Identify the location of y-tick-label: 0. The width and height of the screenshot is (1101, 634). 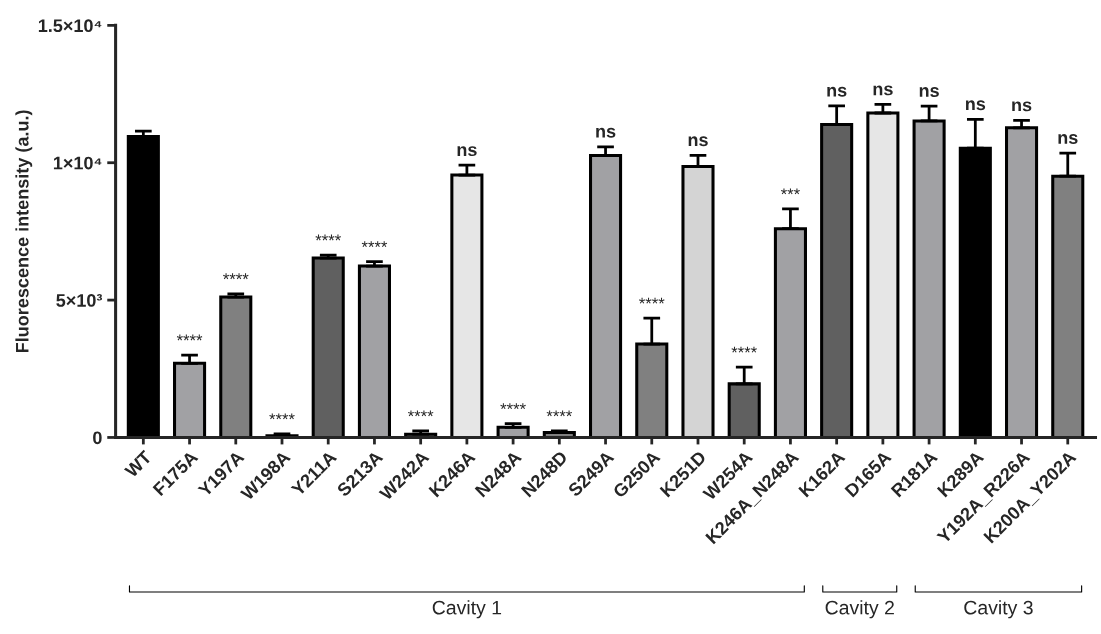
(97, 438).